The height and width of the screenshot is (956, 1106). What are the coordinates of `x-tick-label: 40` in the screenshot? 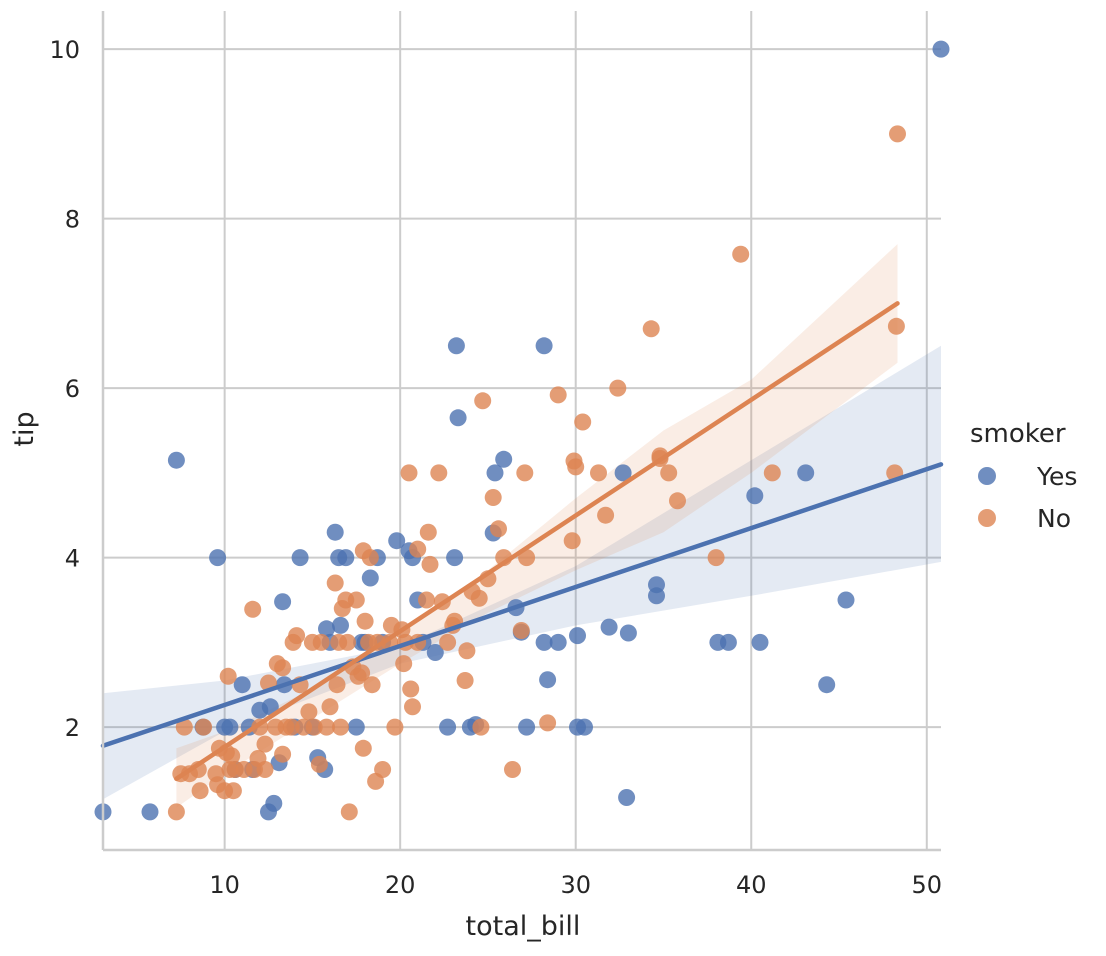 It's located at (751, 885).